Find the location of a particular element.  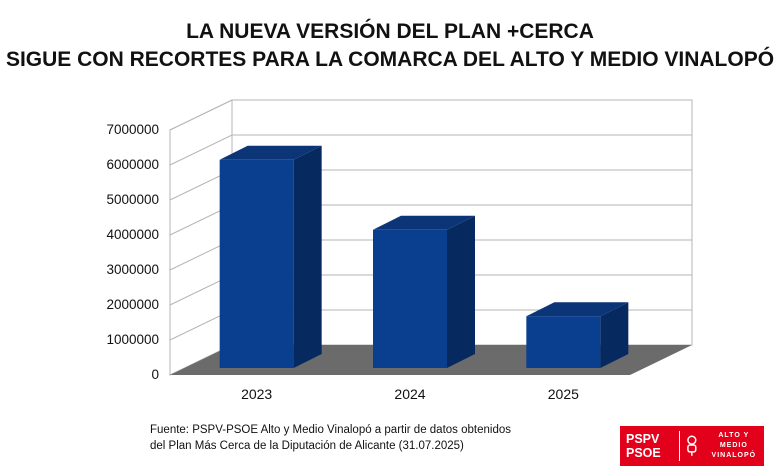

title-line-1: LA NUEVA VERSIÓN DEL PLAN +CERCA is located at coordinates (390, 31).